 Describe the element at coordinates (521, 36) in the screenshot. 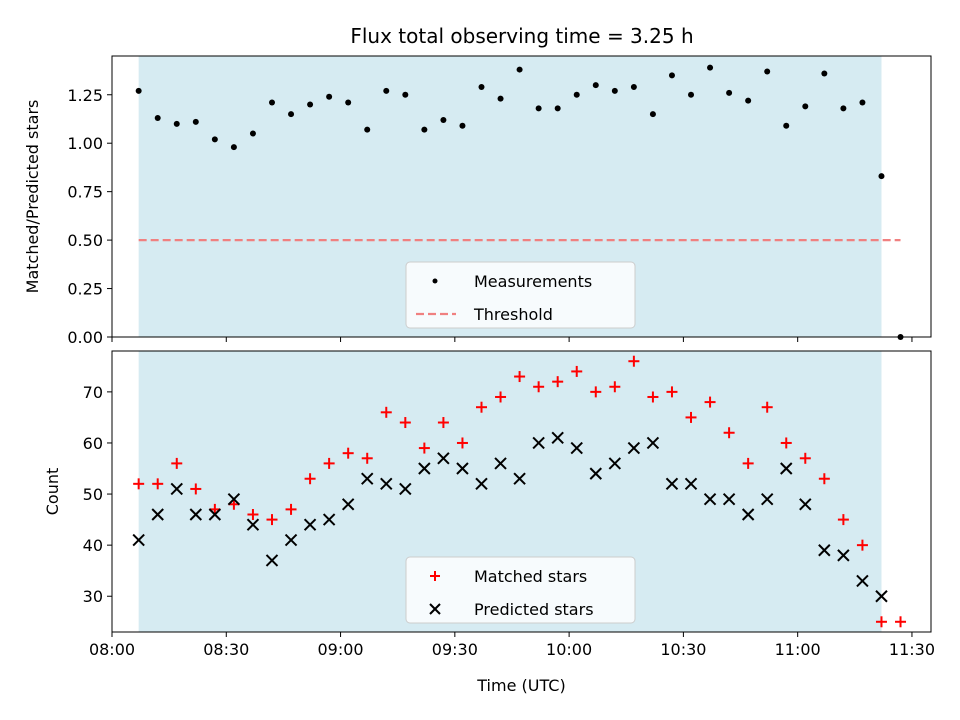

I see `figure-title: Flux total observing time = 3.25 h` at that location.